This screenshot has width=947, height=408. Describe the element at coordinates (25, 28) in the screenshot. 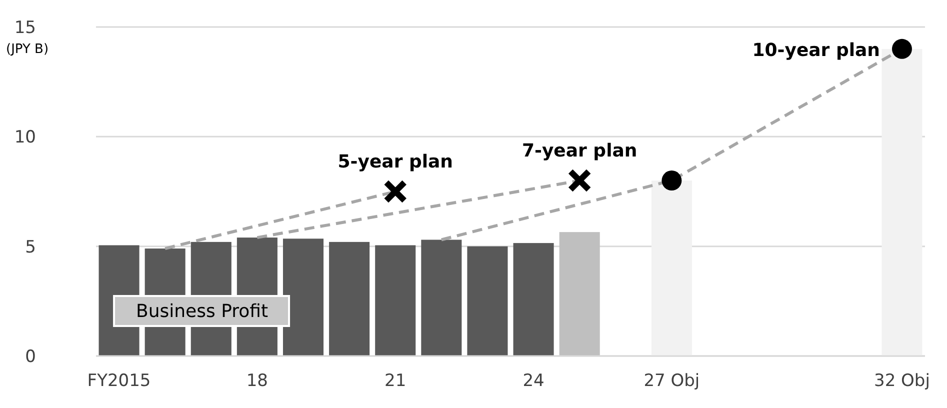

I see `y-tick-label: 15` at that location.